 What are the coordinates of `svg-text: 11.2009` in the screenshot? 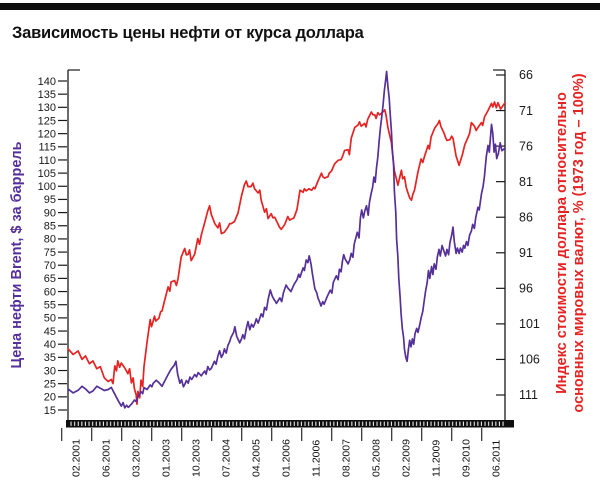 It's located at (437, 458).